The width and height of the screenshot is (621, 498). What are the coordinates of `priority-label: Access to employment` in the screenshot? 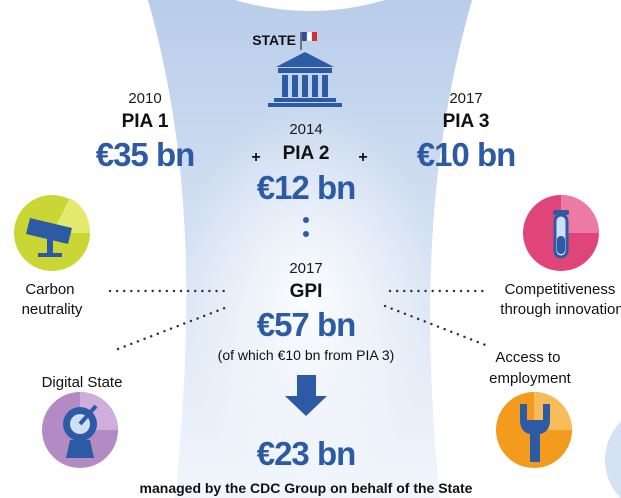 It's located at (530, 368).